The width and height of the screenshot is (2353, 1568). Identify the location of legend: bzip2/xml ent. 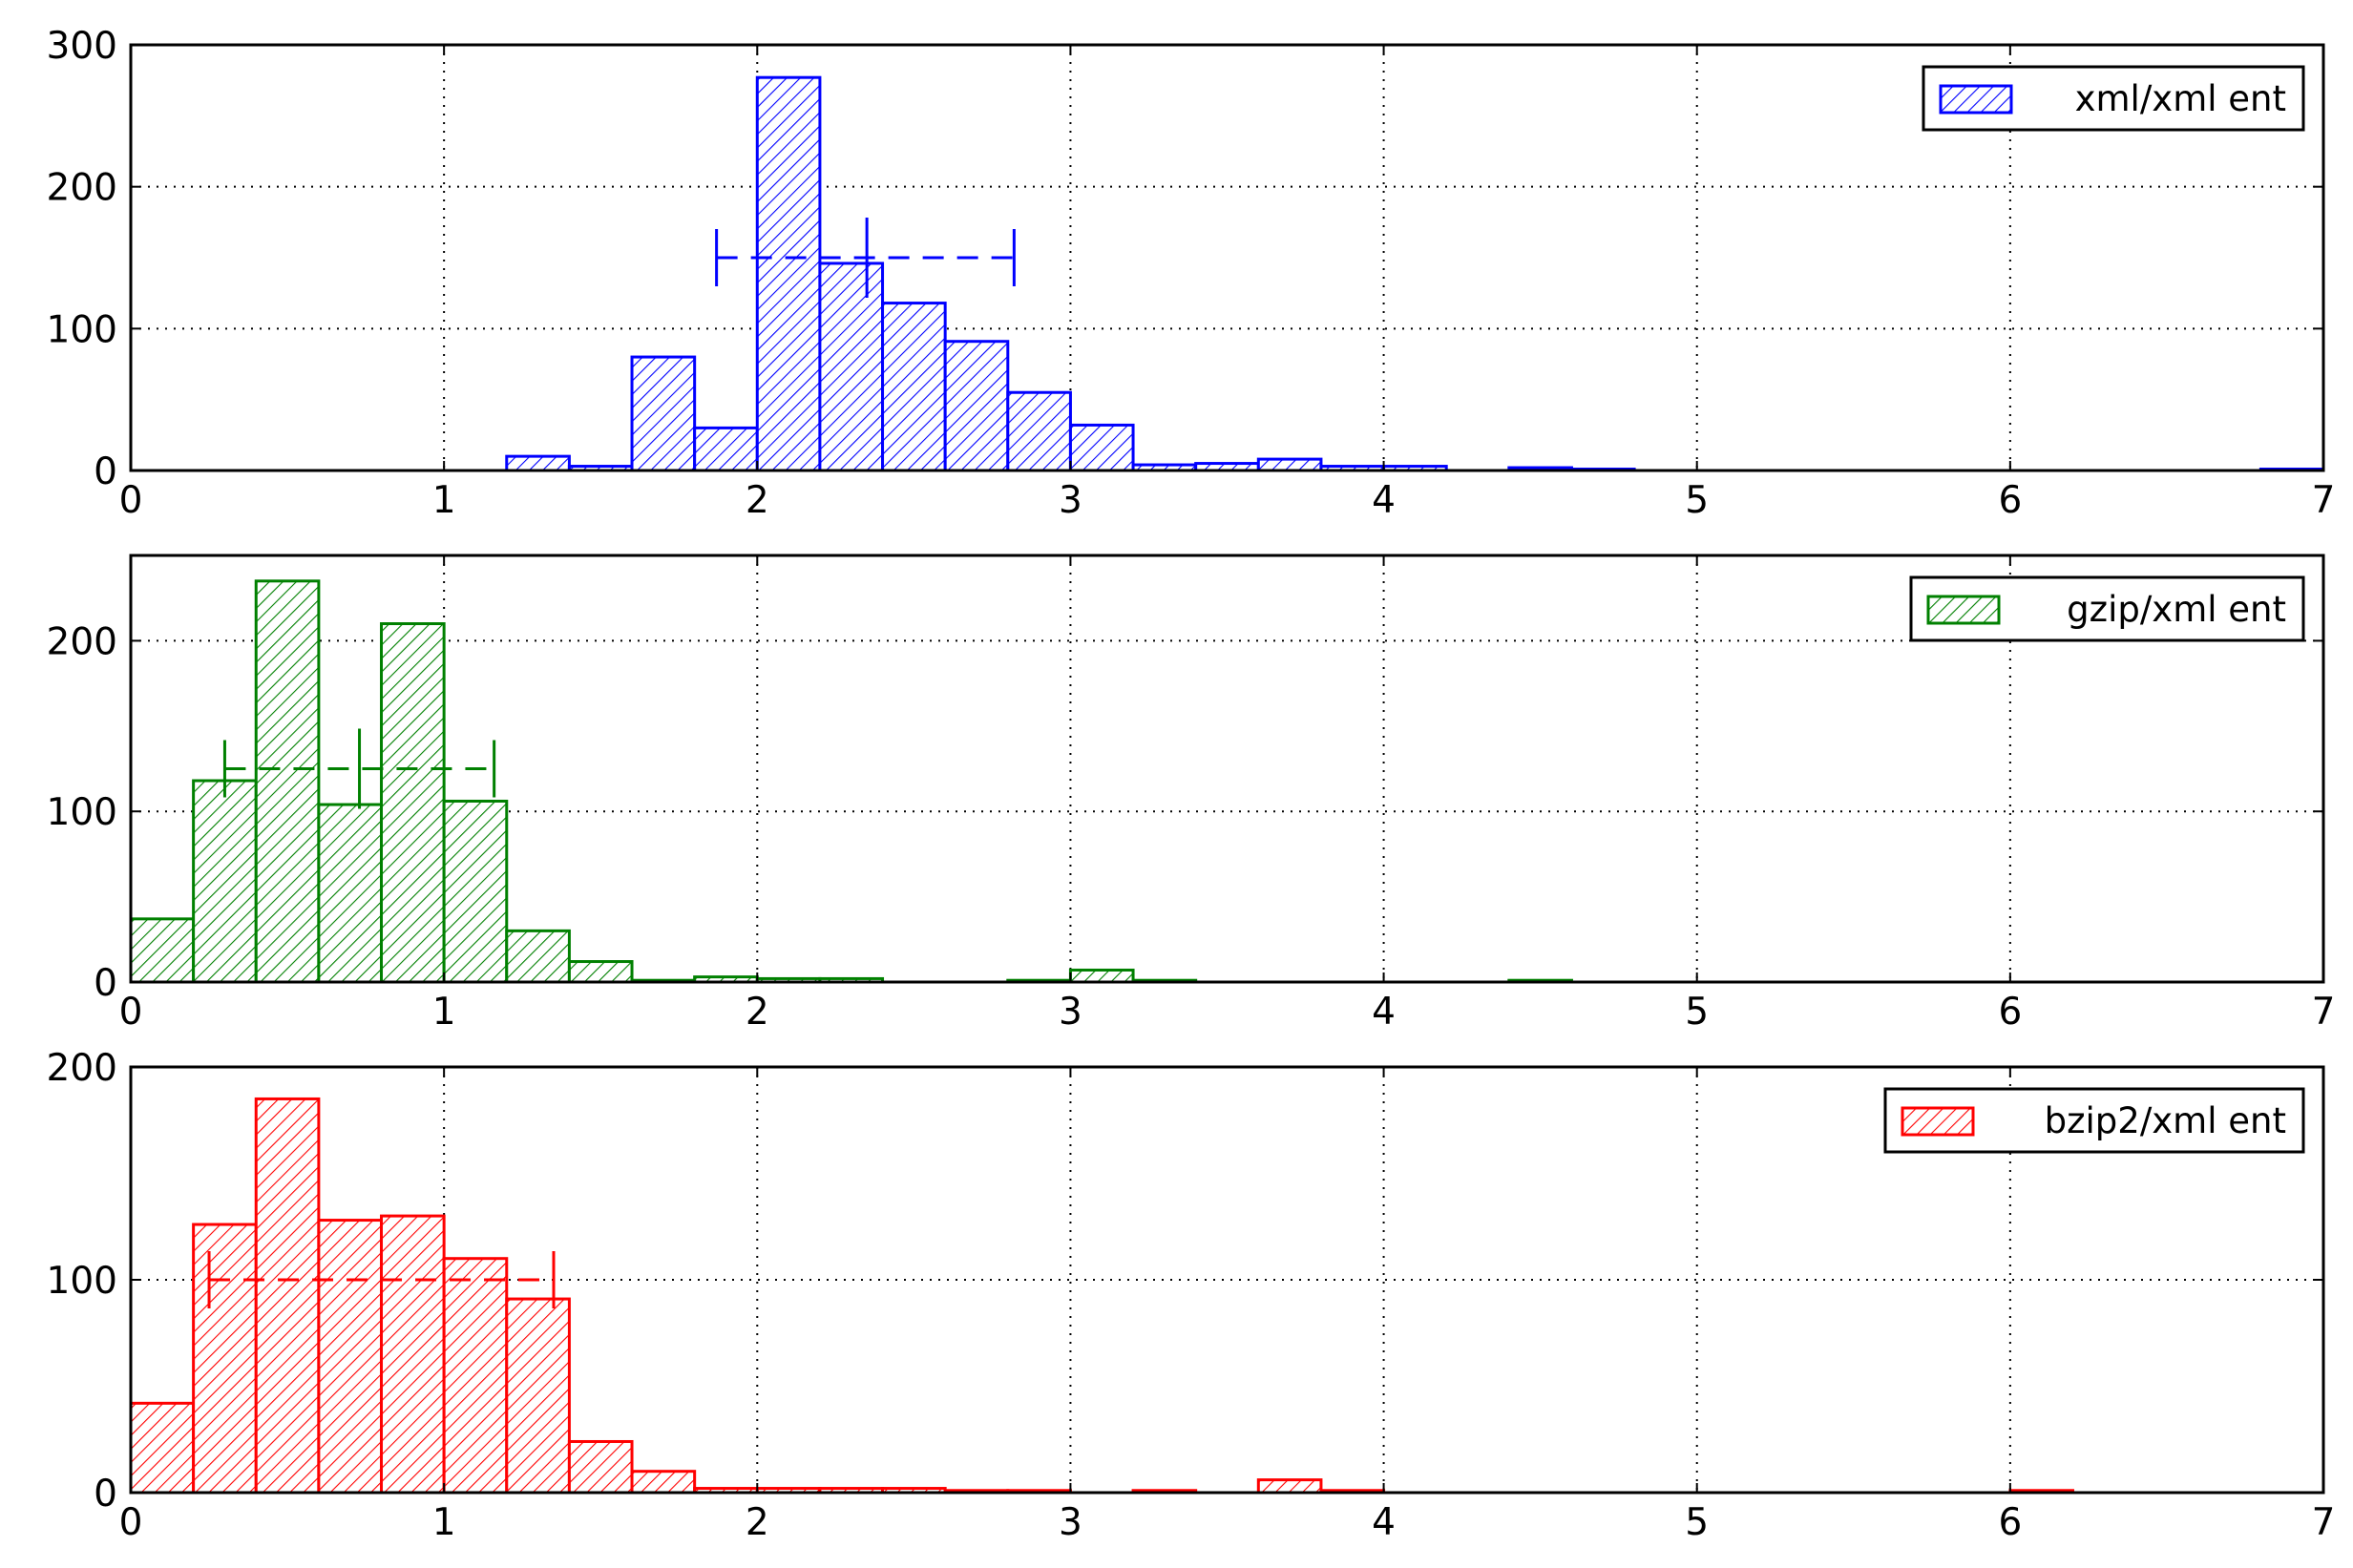
(2094, 1121).